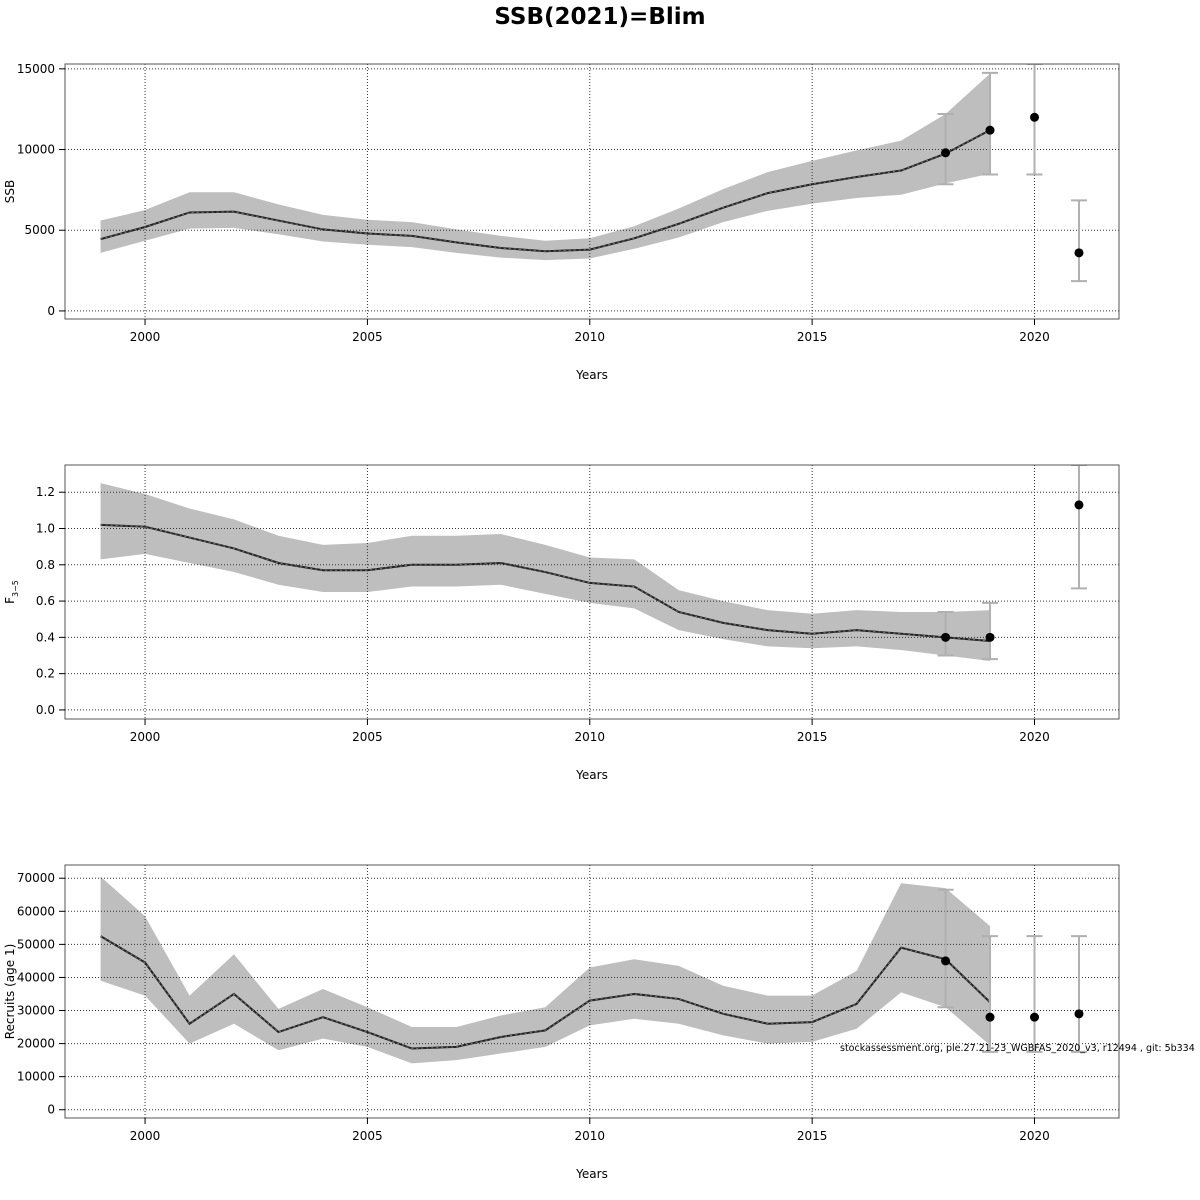 This screenshot has height=1200, width=1200. I want to click on y-tick-label: 40000, so click(36, 977).